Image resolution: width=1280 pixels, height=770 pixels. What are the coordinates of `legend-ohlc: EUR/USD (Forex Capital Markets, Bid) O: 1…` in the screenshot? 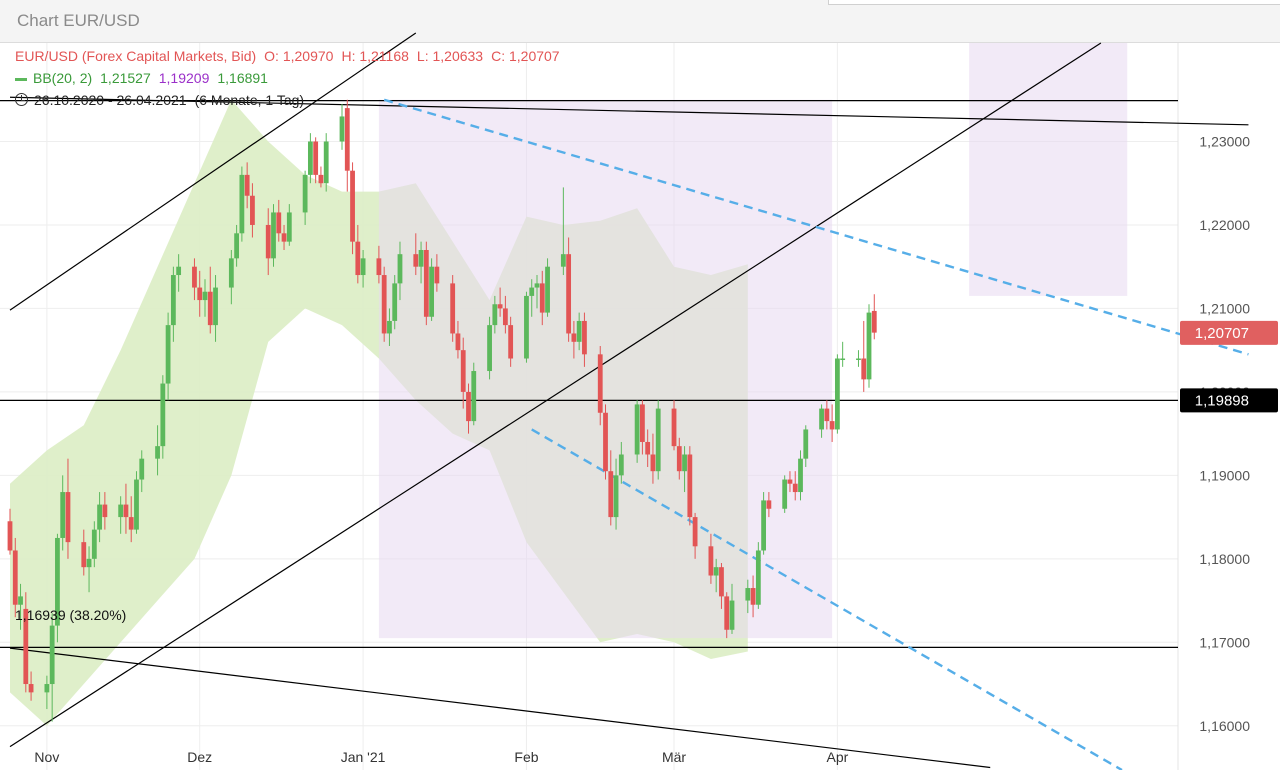 It's located at (287, 56).